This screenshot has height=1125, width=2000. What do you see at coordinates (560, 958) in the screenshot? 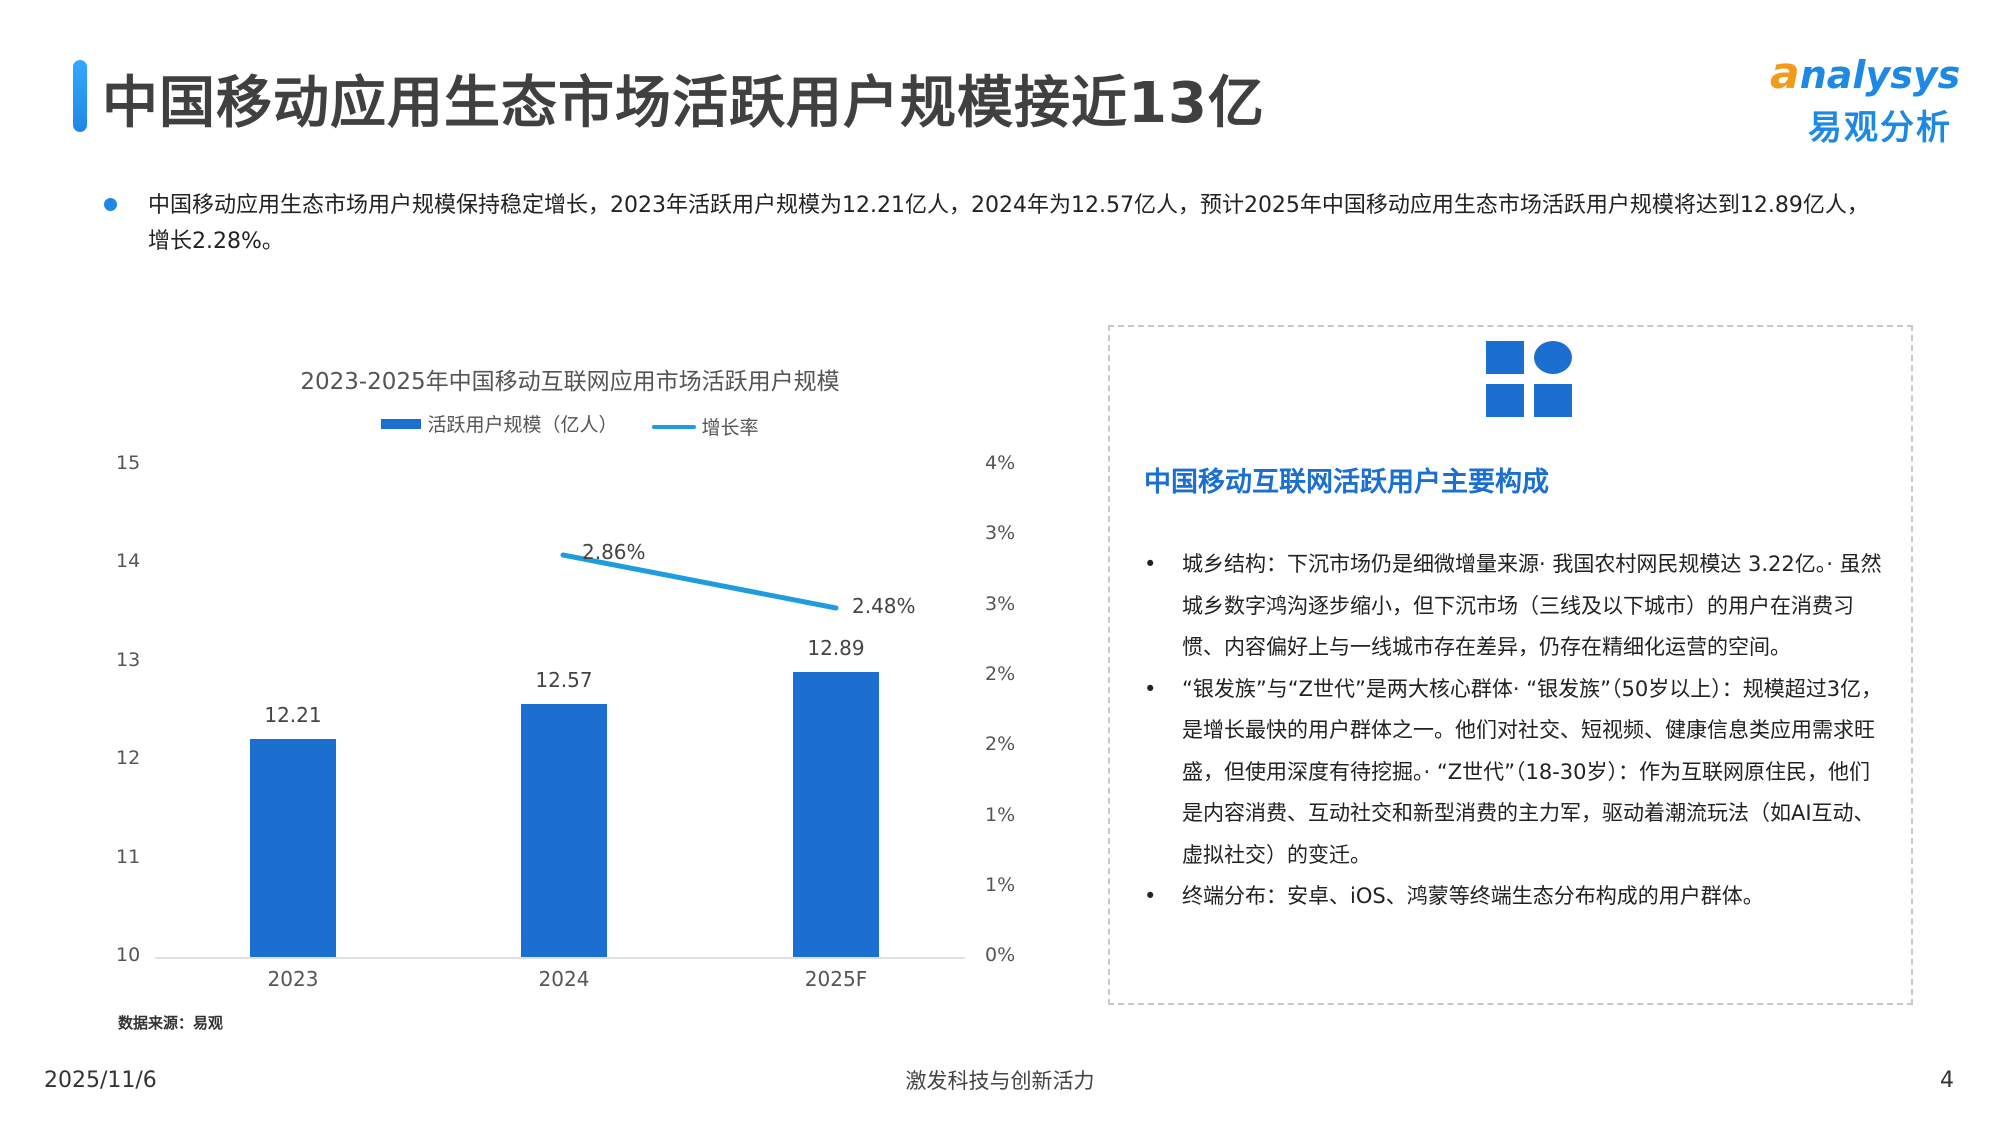
I see `x-axis-line` at bounding box center [560, 958].